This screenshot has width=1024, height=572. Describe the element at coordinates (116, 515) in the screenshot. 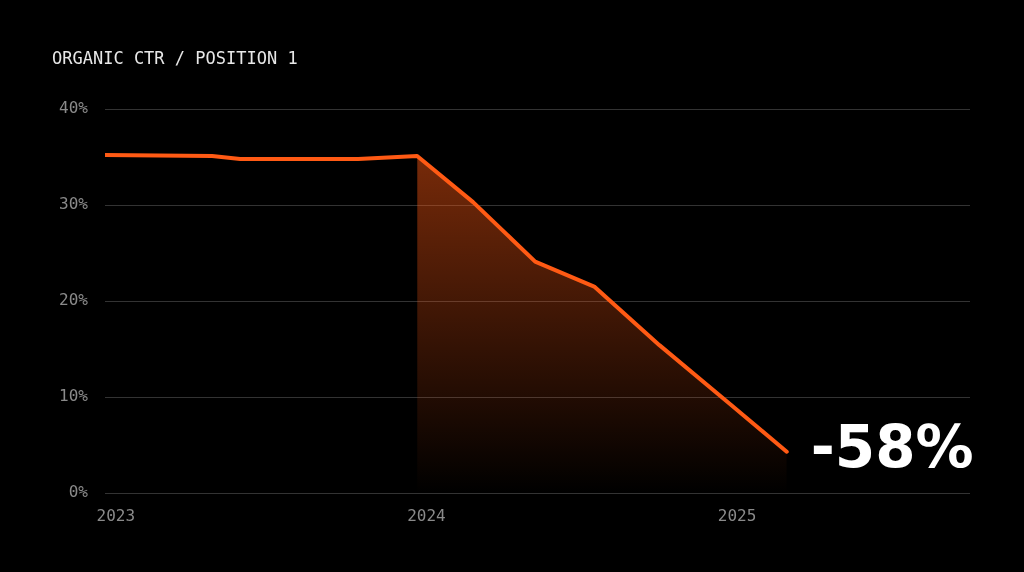

I see `x-tick-label: 2023` at that location.